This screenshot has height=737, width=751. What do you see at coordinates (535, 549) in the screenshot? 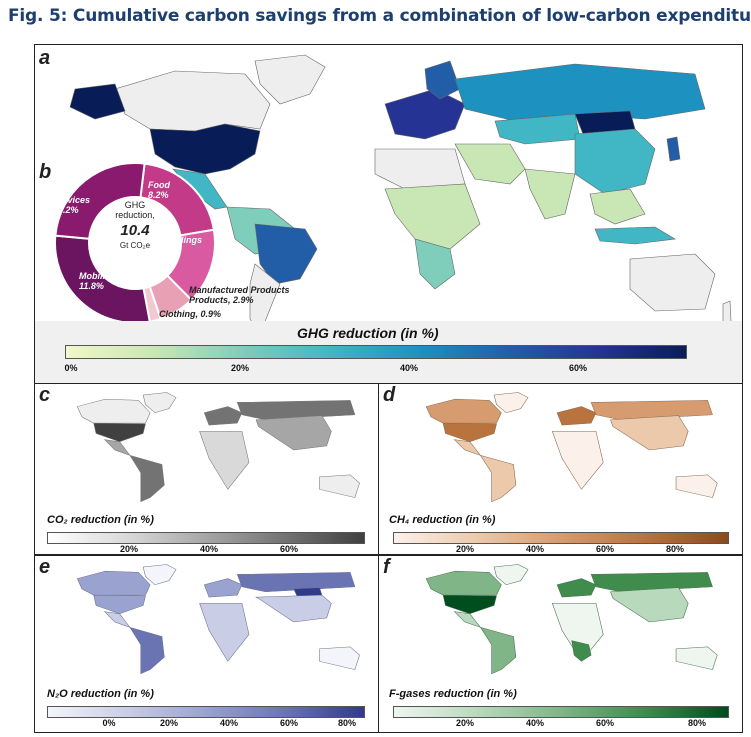
I see `ch4-tick-40: 40%` at bounding box center [535, 549].